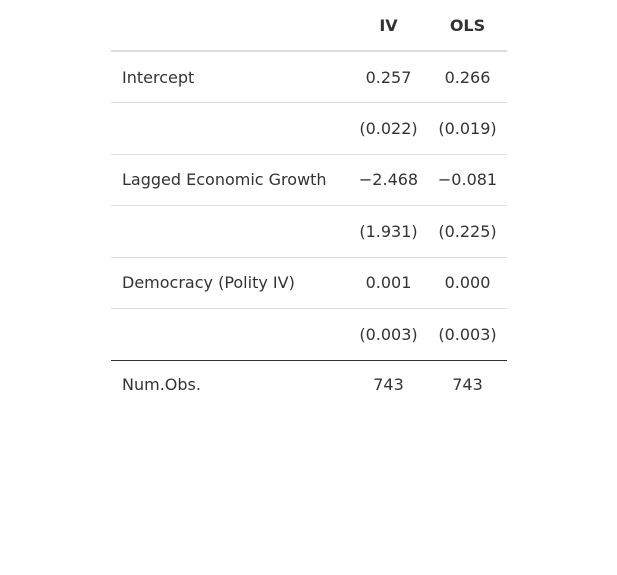  What do you see at coordinates (388, 231) in the screenshot?
I see `iv-value: (1.931)` at bounding box center [388, 231].